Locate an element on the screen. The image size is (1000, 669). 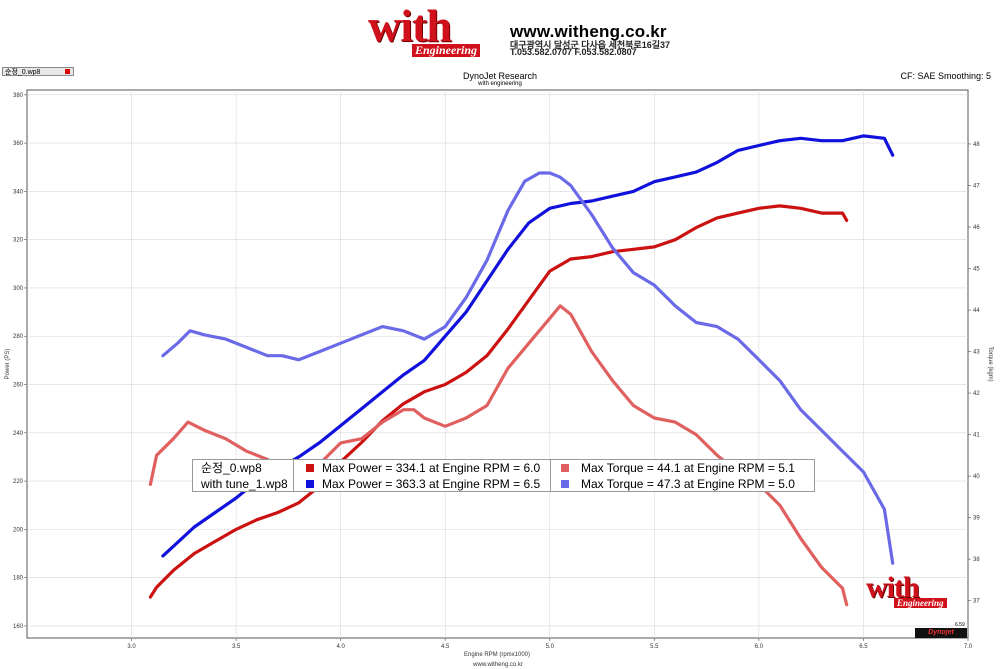
y-tick-label: 280 is located at coordinates (18, 337).